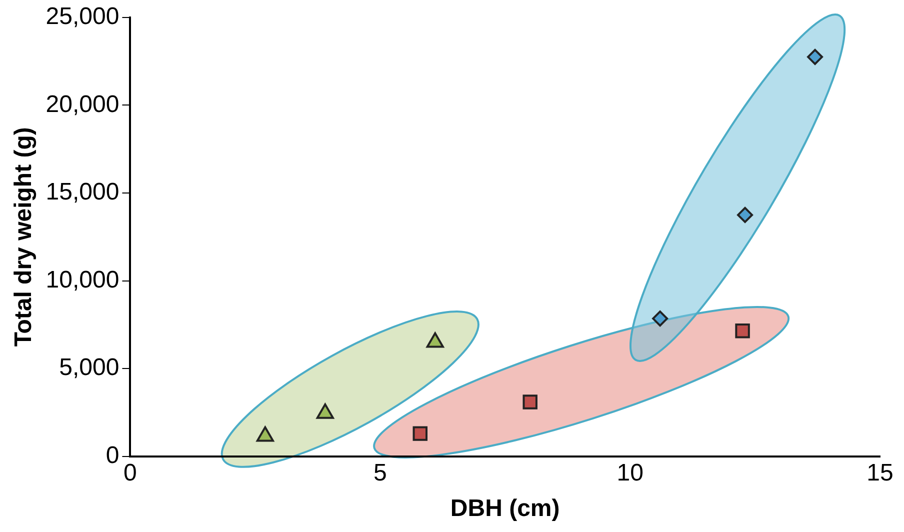 This screenshot has height=532, width=904. Describe the element at coordinates (880, 472) in the screenshot. I see `x-tick-label: 15` at that location.